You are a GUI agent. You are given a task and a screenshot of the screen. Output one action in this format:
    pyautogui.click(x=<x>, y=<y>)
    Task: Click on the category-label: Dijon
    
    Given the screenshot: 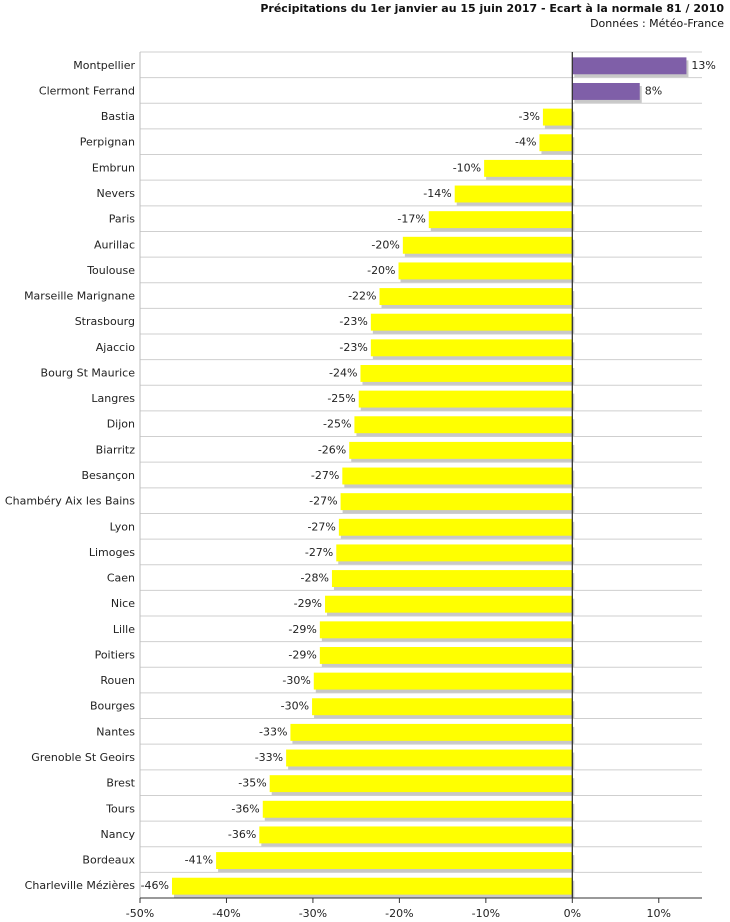 What is the action you would take?
    pyautogui.click(x=121, y=424)
    